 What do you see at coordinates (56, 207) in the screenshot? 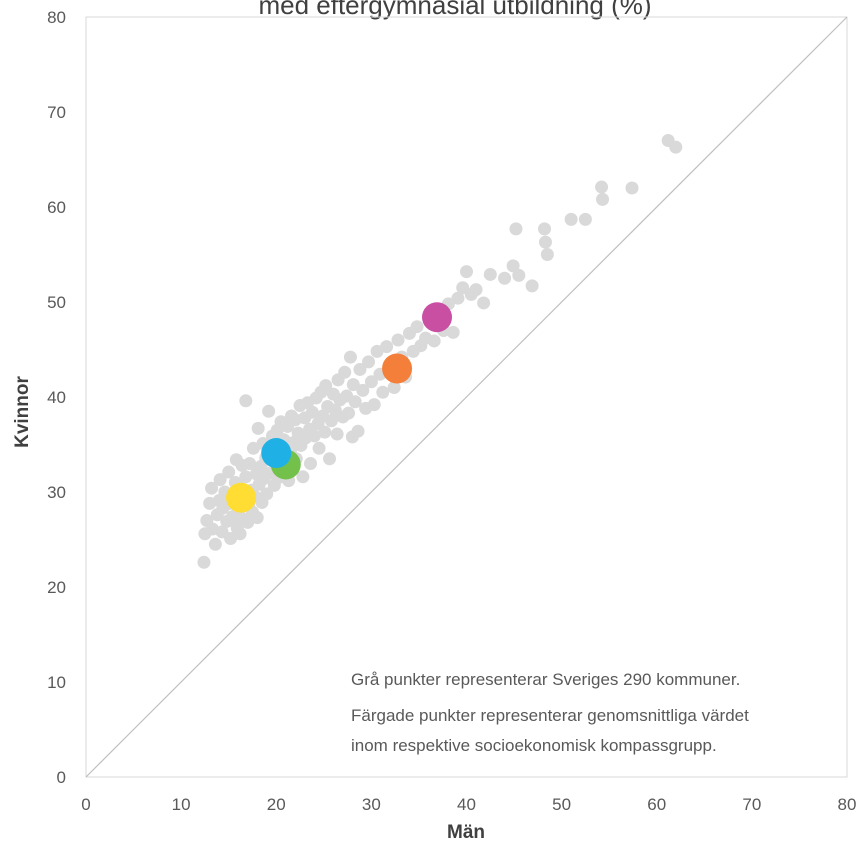
I see `y-tick-label: 60` at bounding box center [56, 207].